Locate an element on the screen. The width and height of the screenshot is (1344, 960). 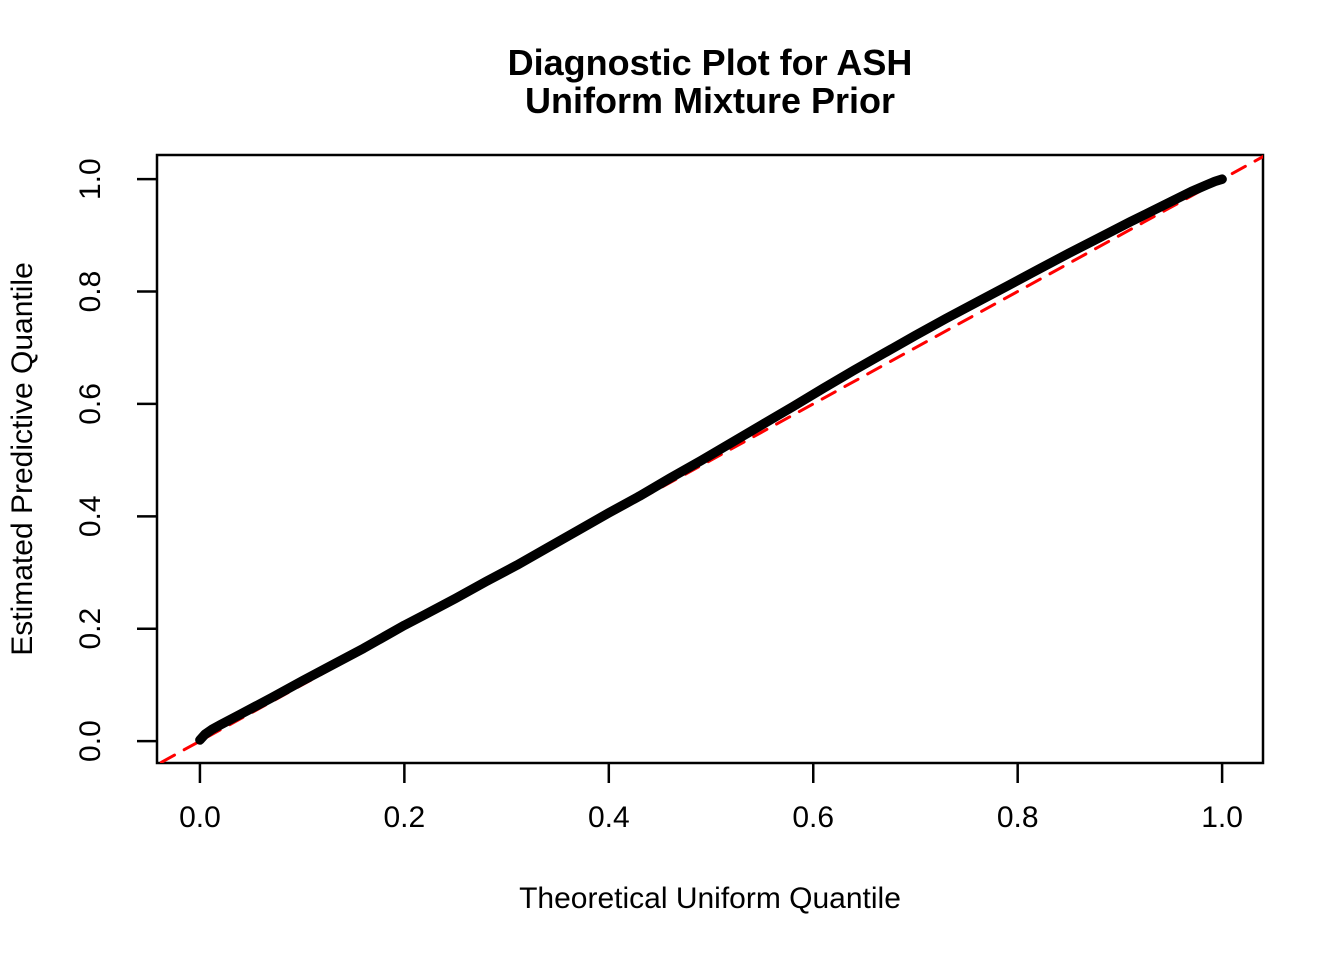
y-tick-label: 1.0 is located at coordinates (90, 179).